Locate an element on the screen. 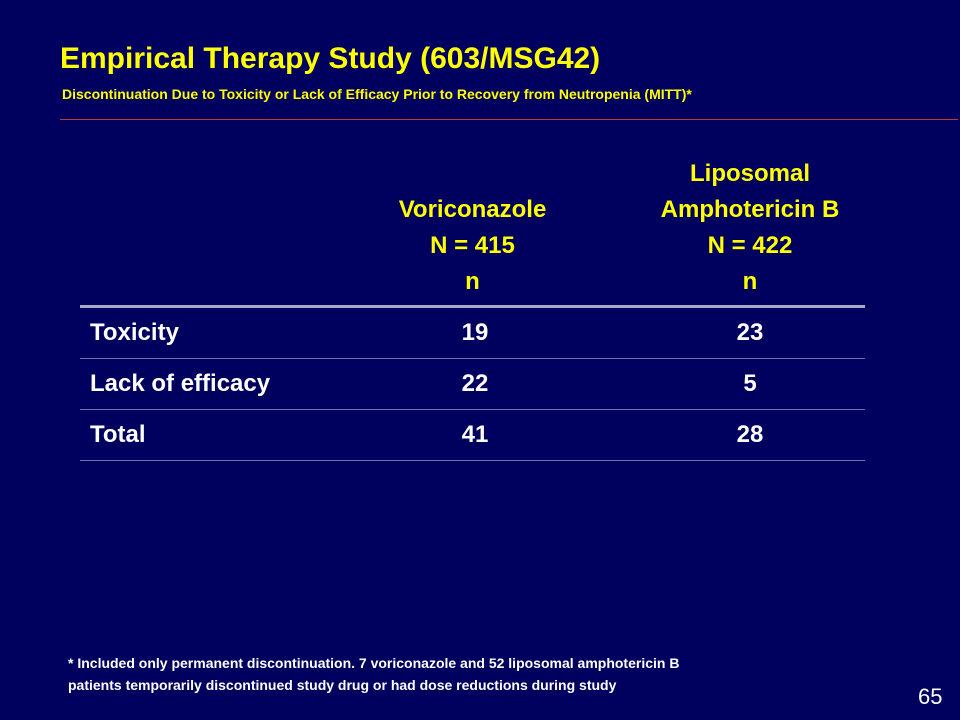  cell-voriconazole: 22 is located at coordinates (475, 383).